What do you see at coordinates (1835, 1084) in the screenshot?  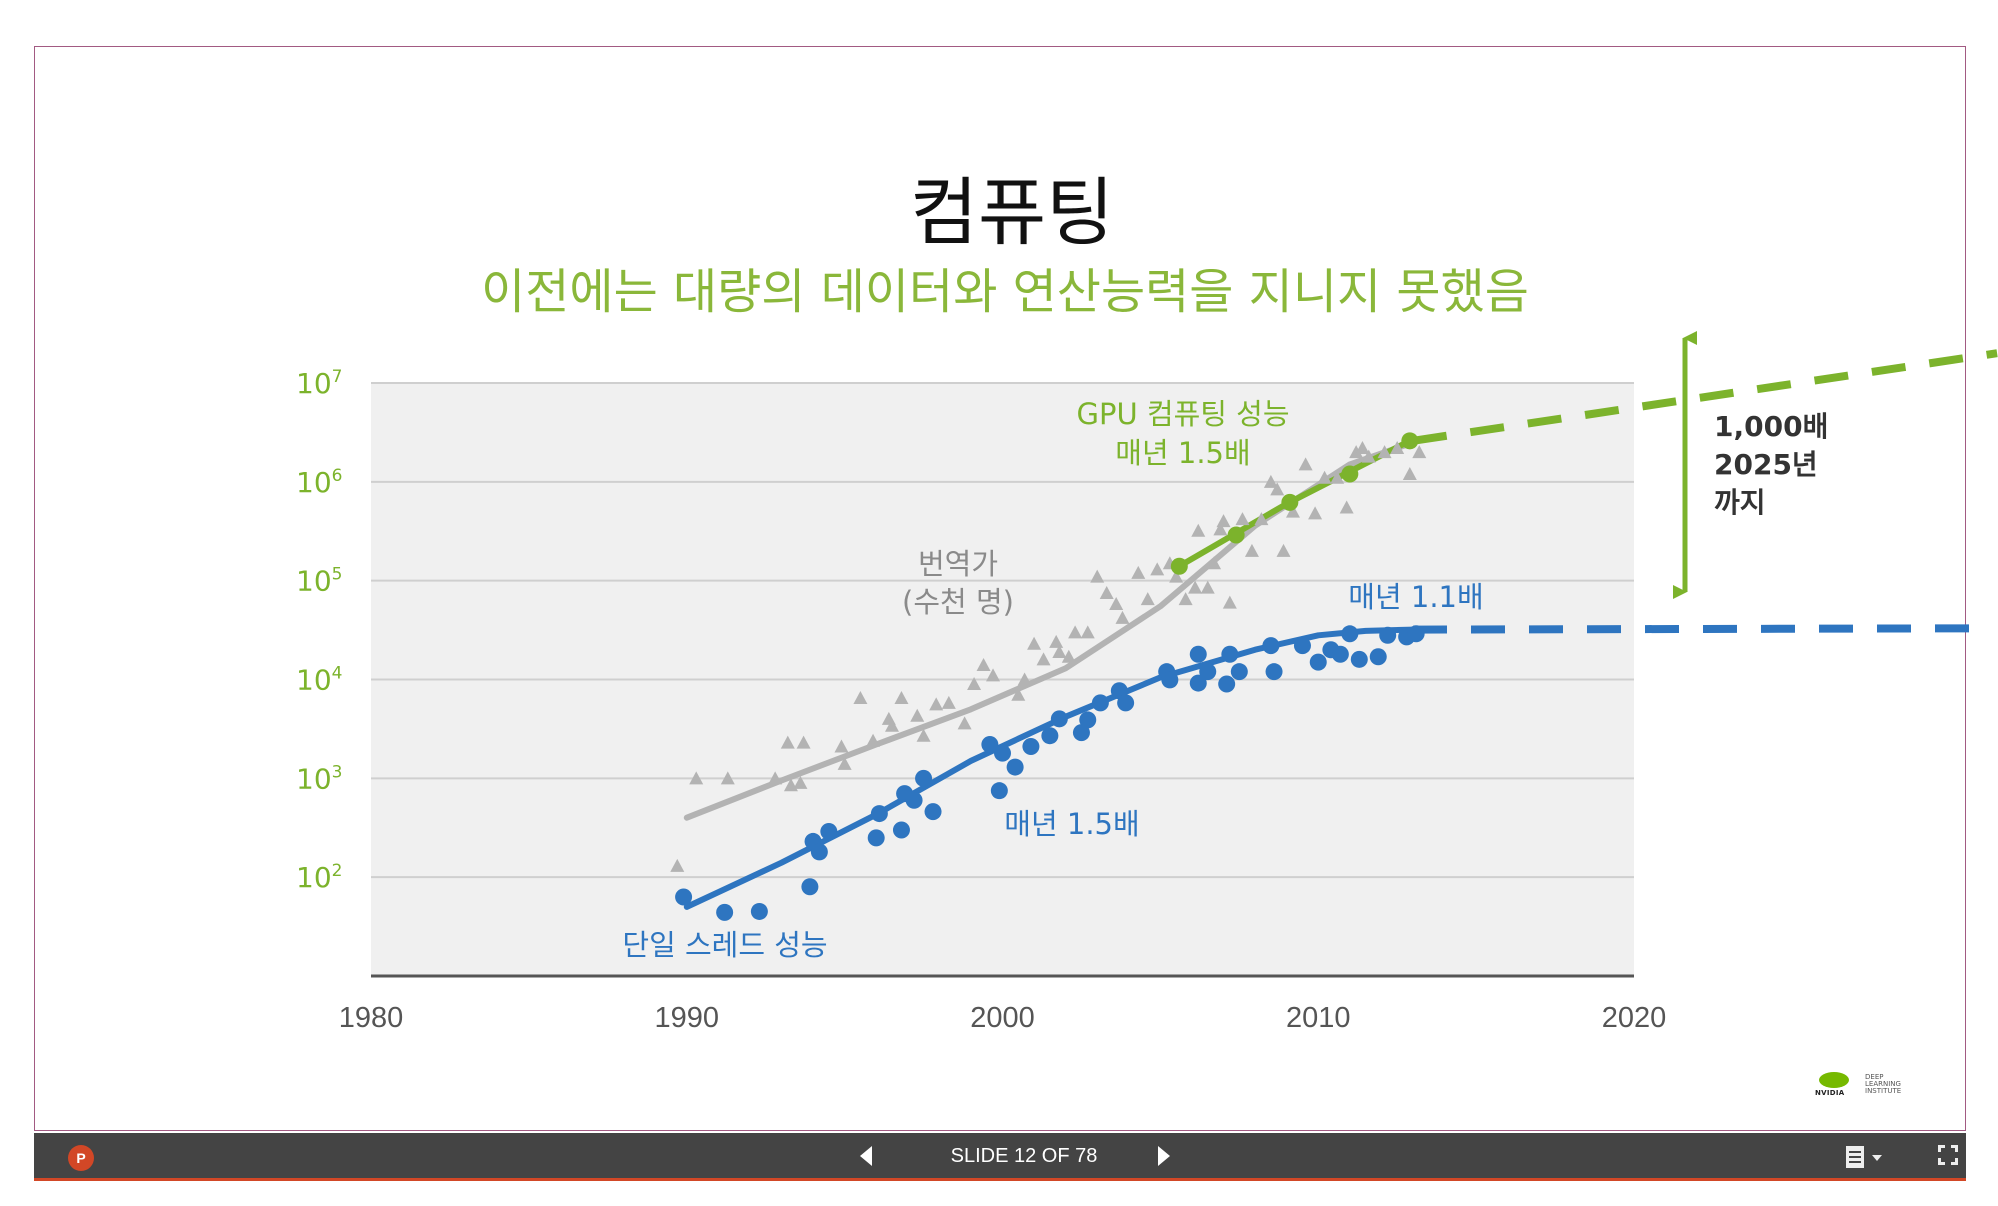 I see `nvidia-eye-icon: NVIDIA` at bounding box center [1835, 1084].